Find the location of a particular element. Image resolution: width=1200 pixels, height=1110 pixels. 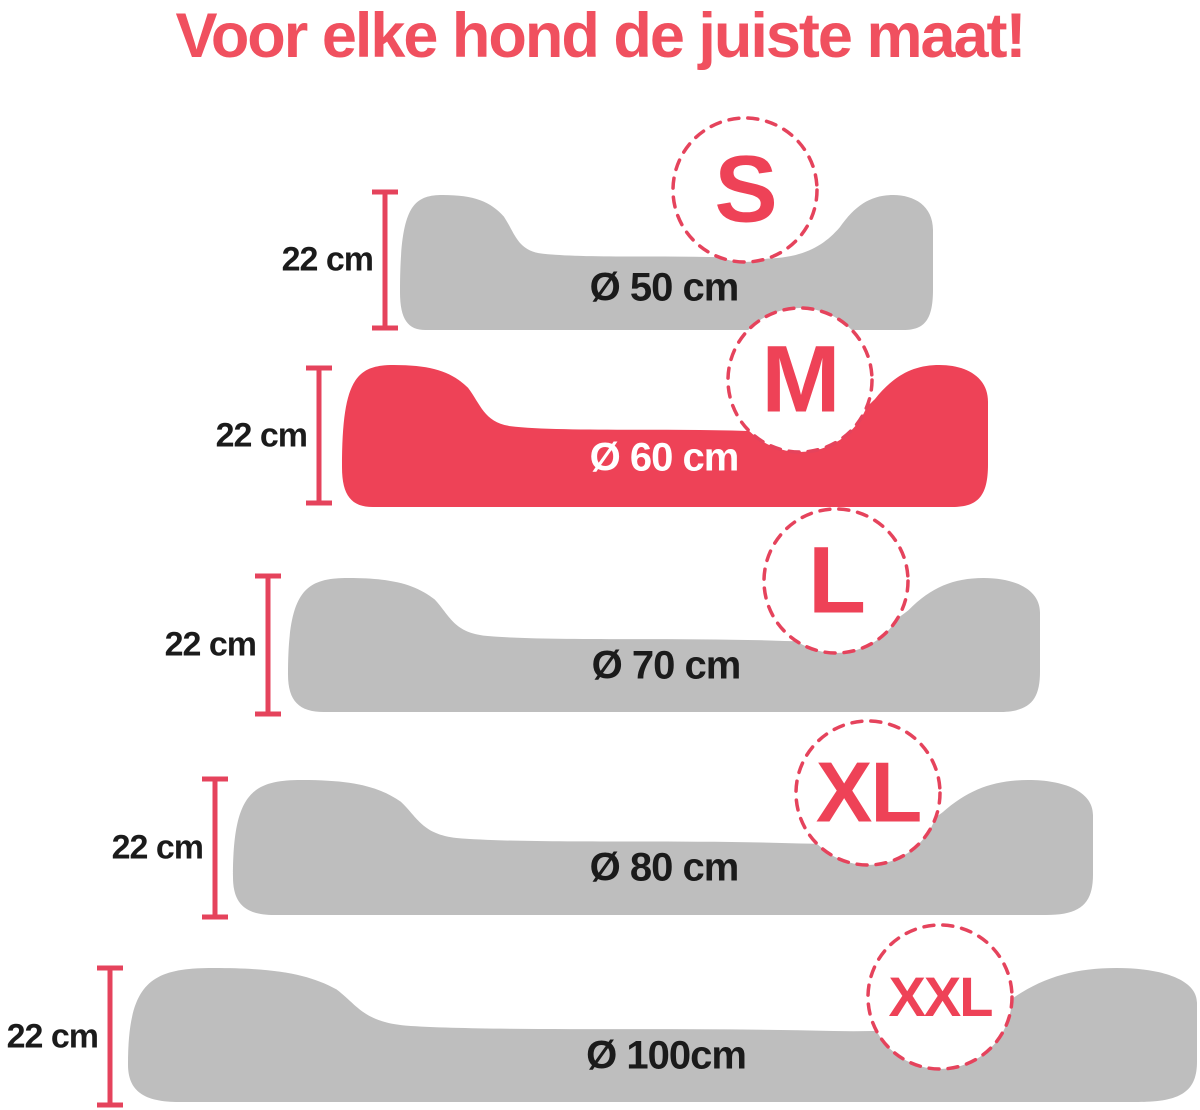

height-dimension-line-s is located at coordinates (385, 260).